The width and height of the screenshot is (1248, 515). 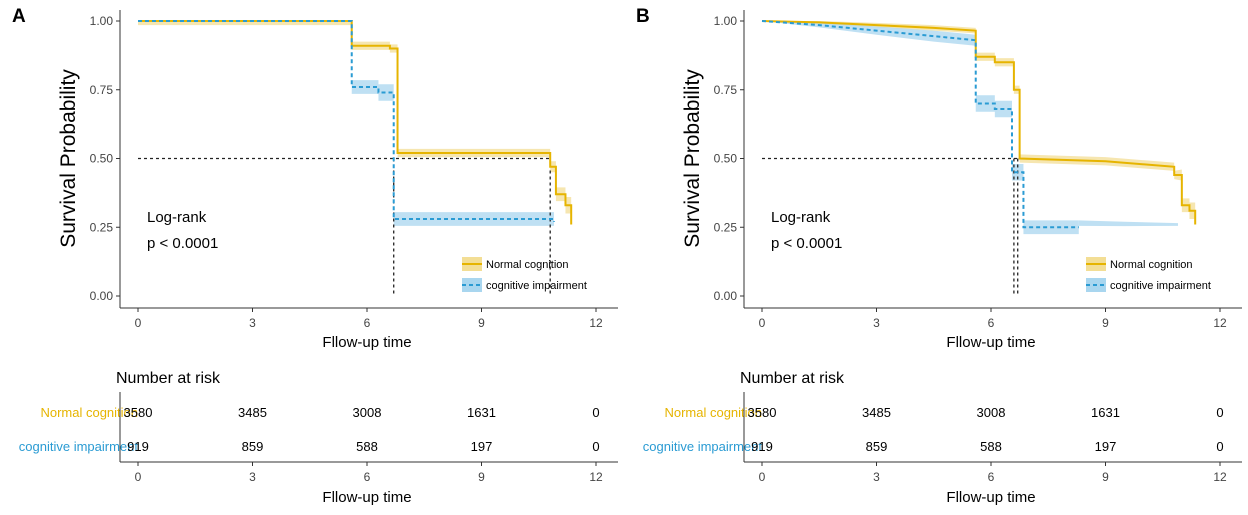 What do you see at coordinates (643, 16) in the screenshot?
I see `panel-label: B` at bounding box center [643, 16].